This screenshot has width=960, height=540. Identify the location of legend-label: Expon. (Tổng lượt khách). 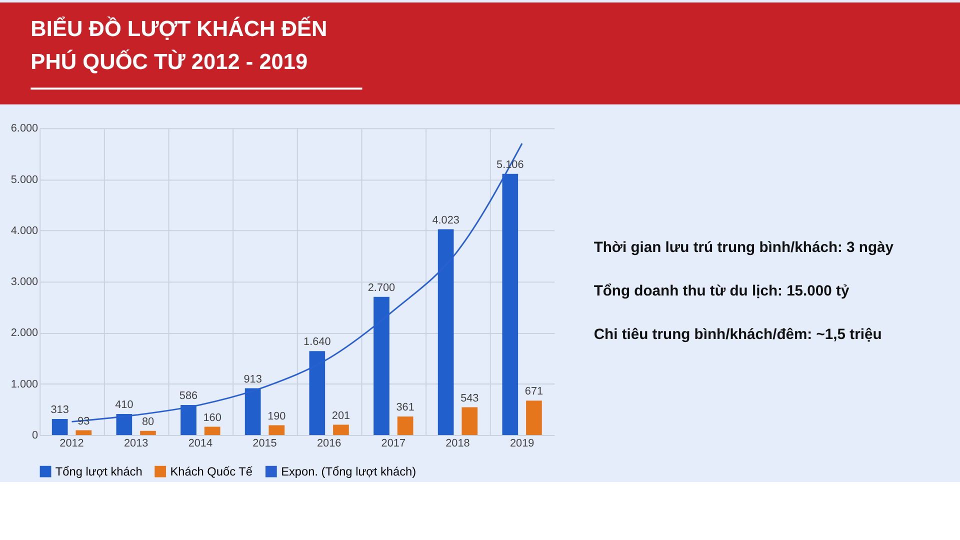
(348, 471).